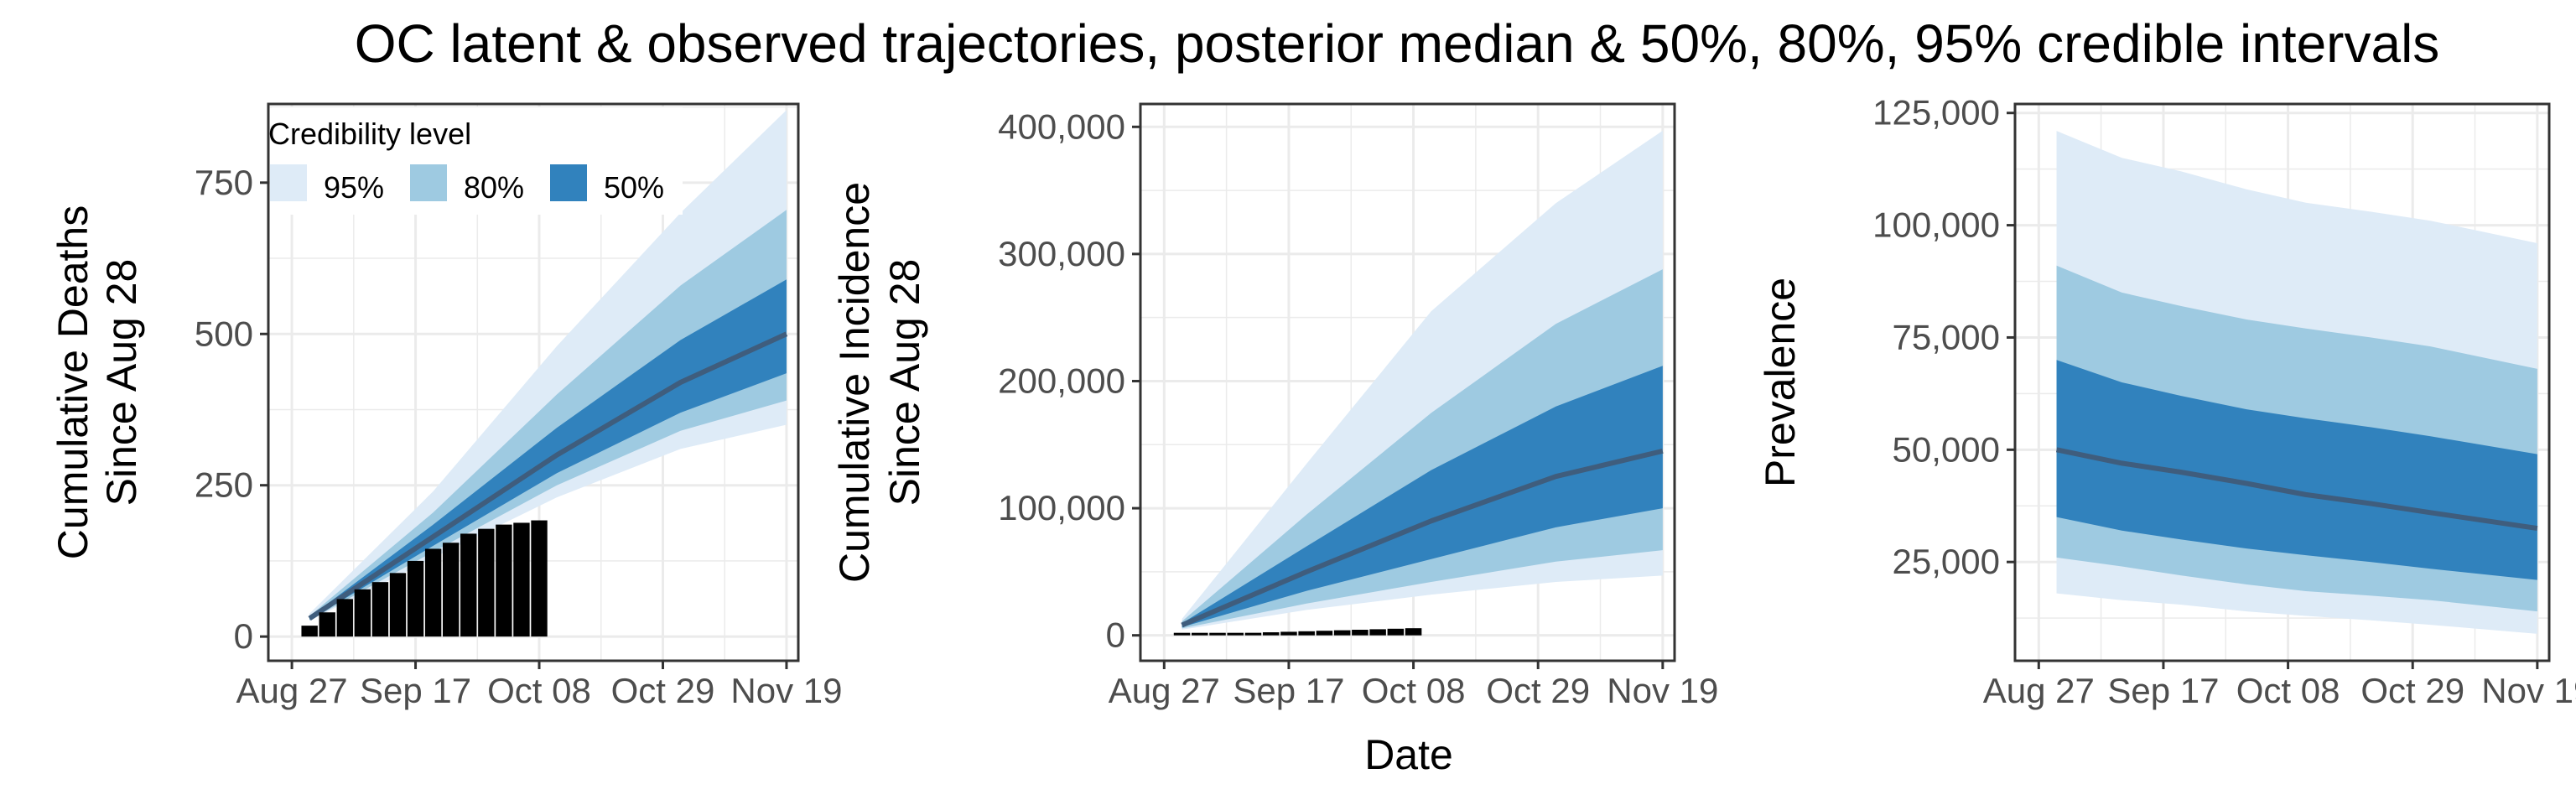 This screenshot has height=805, width=2576. What do you see at coordinates (72, 382) in the screenshot?
I see `y-axis-title: Cumulative Deaths` at bounding box center [72, 382].